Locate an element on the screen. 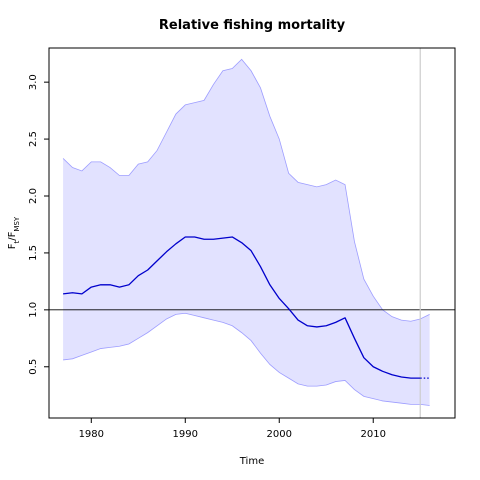 This screenshot has height=480, width=480. y-tick-label: 2.0 is located at coordinates (33, 196).